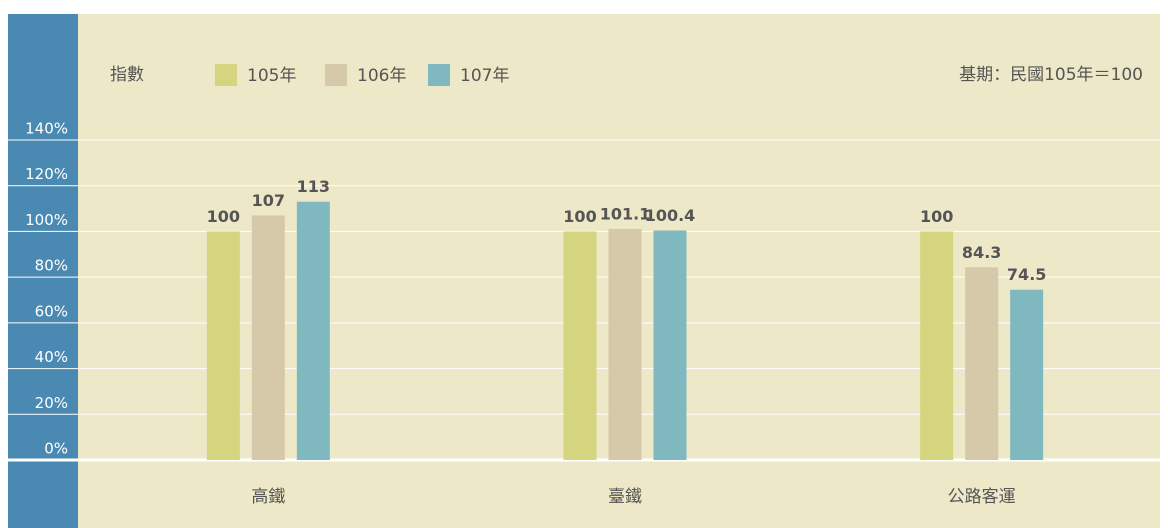 Image resolution: width=1168 pixels, height=528 pixels. What do you see at coordinates (46, 129) in the screenshot?
I see `y-tick-label: 140%` at bounding box center [46, 129].